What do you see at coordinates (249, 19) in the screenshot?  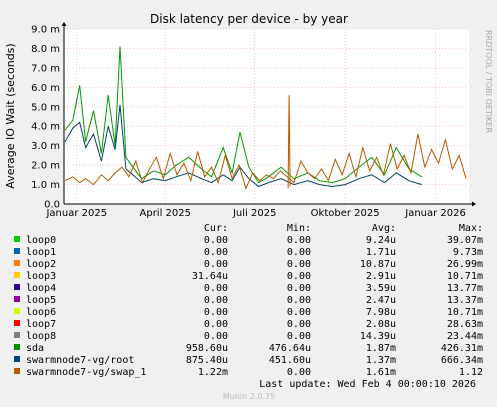 I see `chart-title: Disk latency per device - by year` at bounding box center [249, 19].